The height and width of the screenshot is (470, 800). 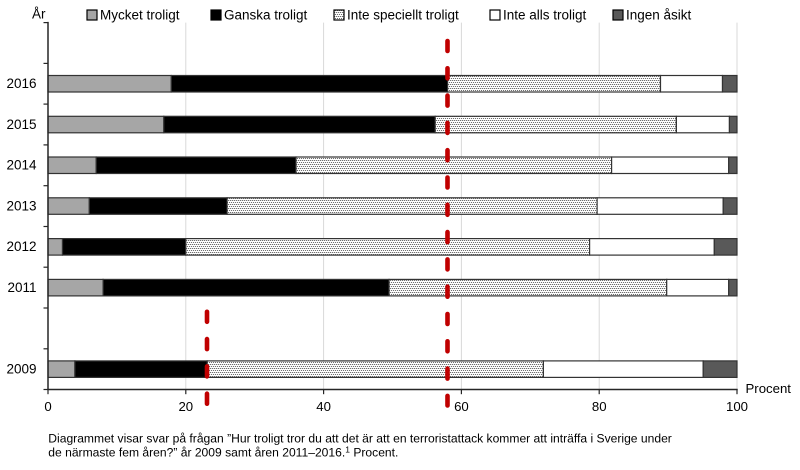 I want to click on svg-text: 0, so click(x=47, y=406).